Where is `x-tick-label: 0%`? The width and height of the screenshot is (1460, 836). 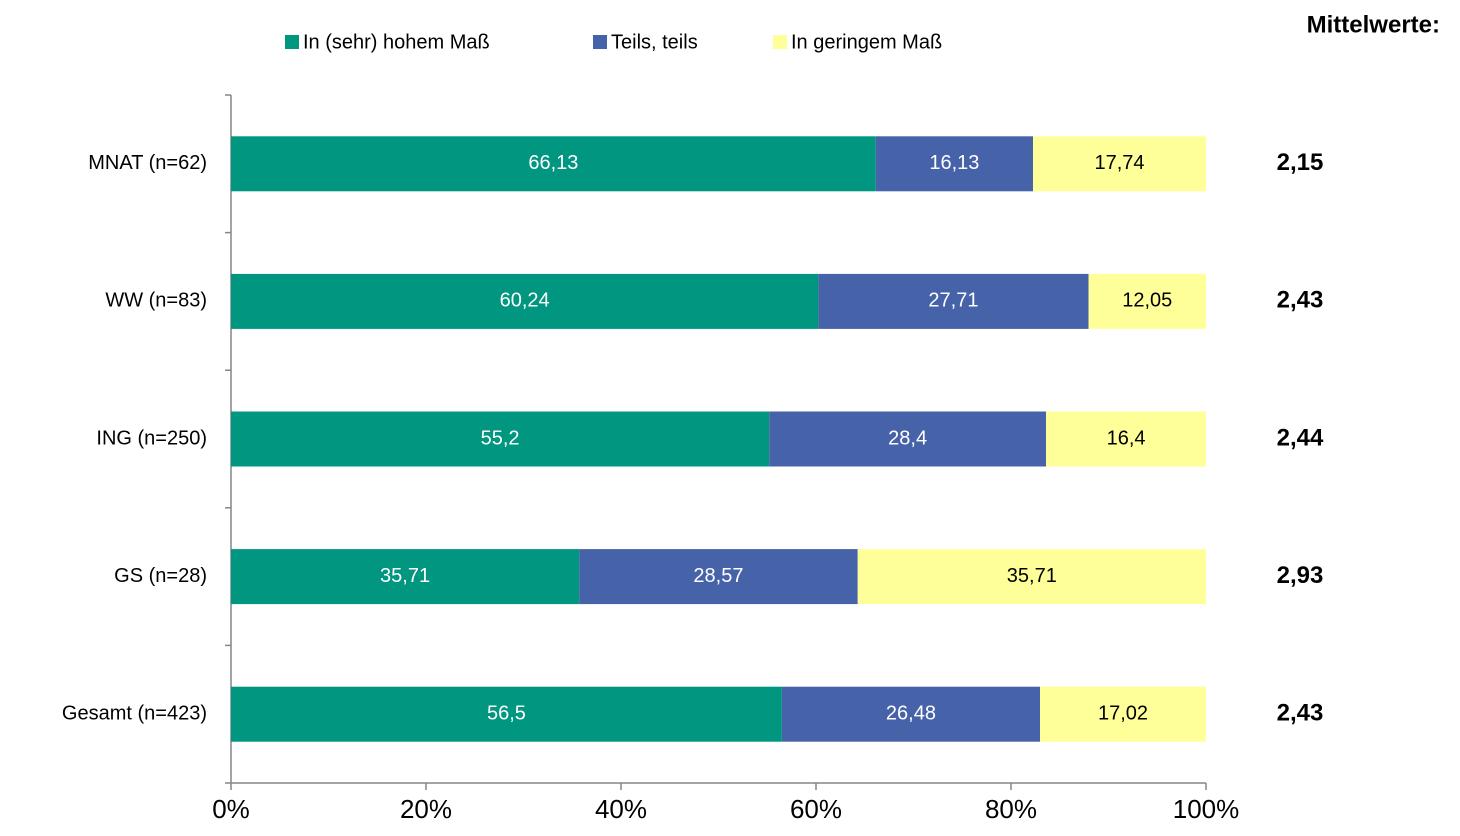
x-tick-label: 0% is located at coordinates (231, 809).